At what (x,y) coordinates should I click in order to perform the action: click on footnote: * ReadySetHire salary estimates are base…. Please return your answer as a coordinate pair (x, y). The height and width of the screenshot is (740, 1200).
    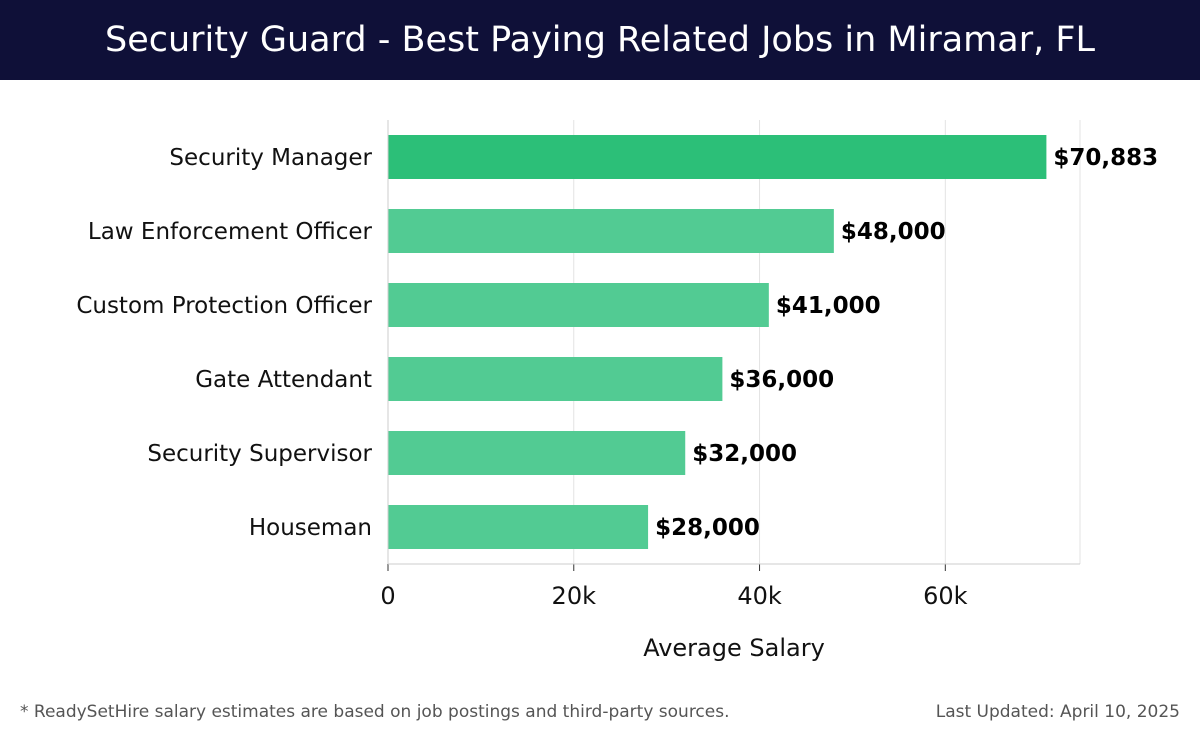
    Looking at the image, I should click on (375, 712).